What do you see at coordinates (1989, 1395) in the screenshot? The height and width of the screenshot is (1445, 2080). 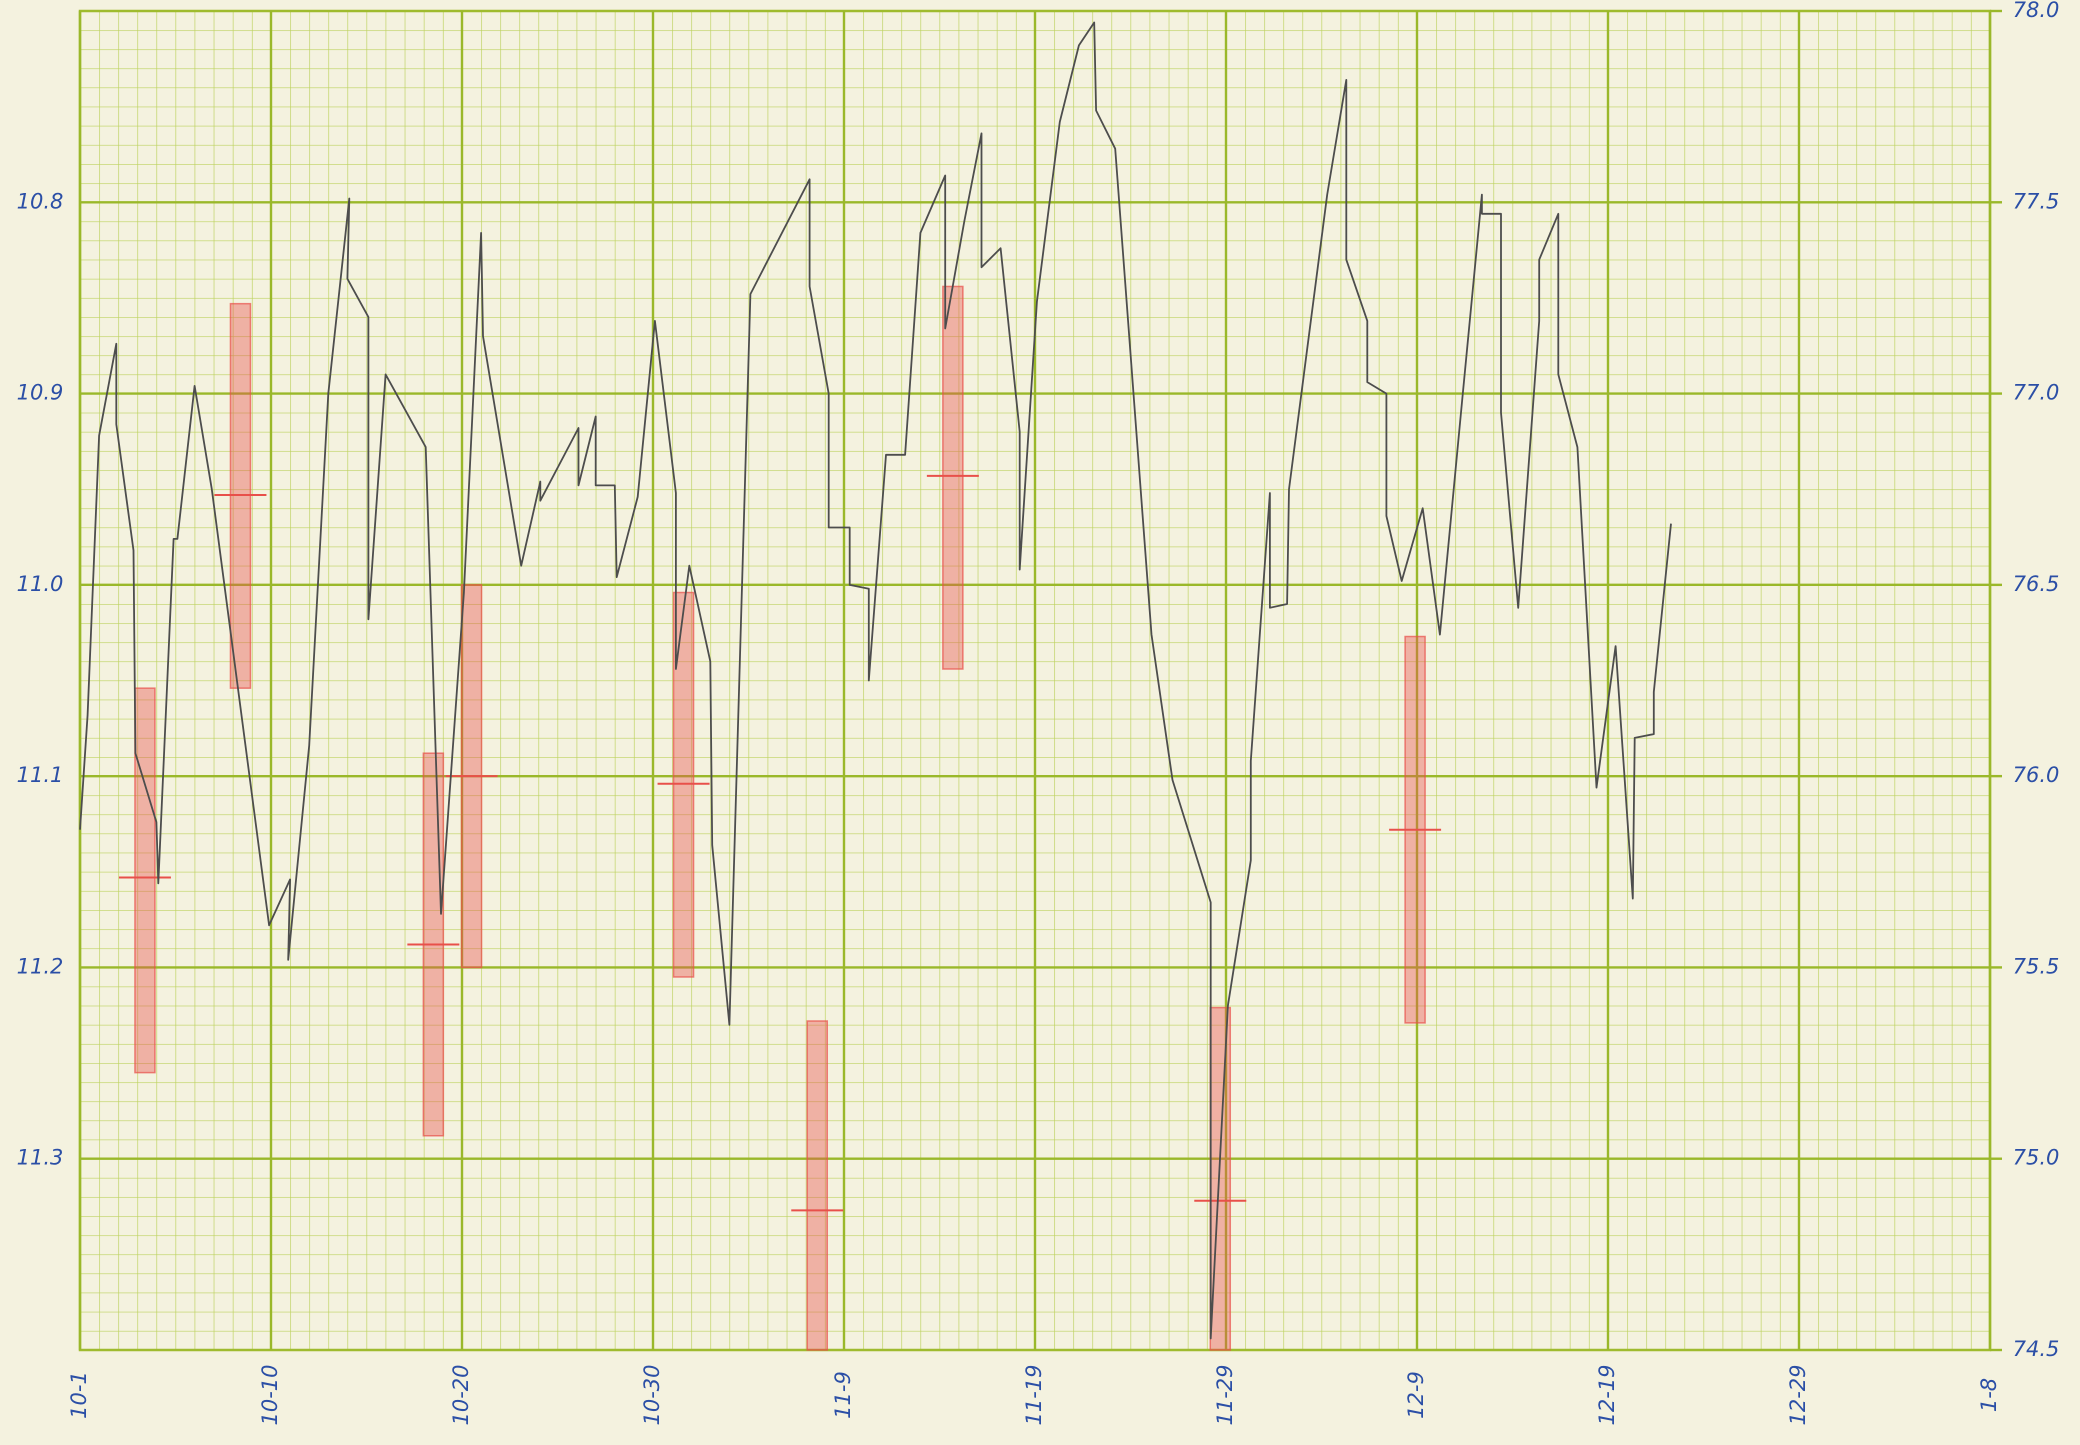 I see `x-tick-label: 1-8` at bounding box center [1989, 1395].